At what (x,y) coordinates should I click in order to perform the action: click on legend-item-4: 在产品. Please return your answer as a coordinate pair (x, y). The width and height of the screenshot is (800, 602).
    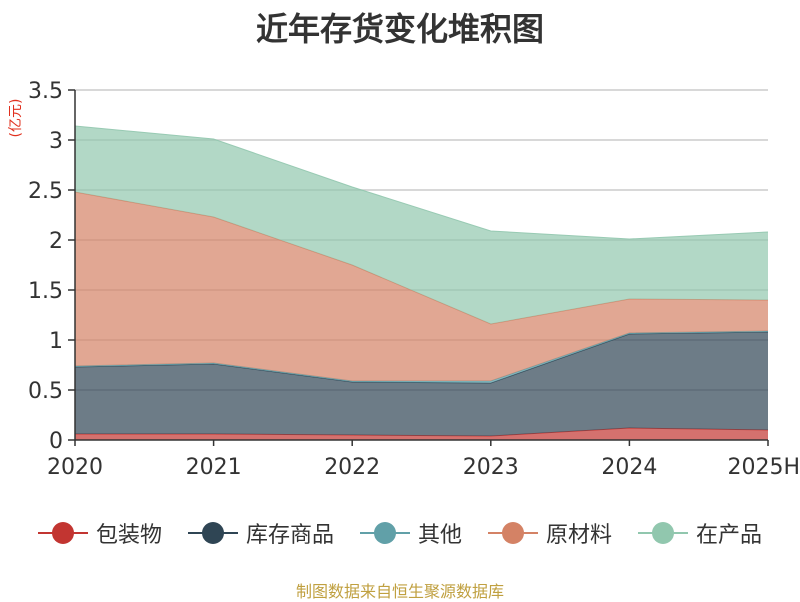
    Looking at the image, I should click on (700, 533).